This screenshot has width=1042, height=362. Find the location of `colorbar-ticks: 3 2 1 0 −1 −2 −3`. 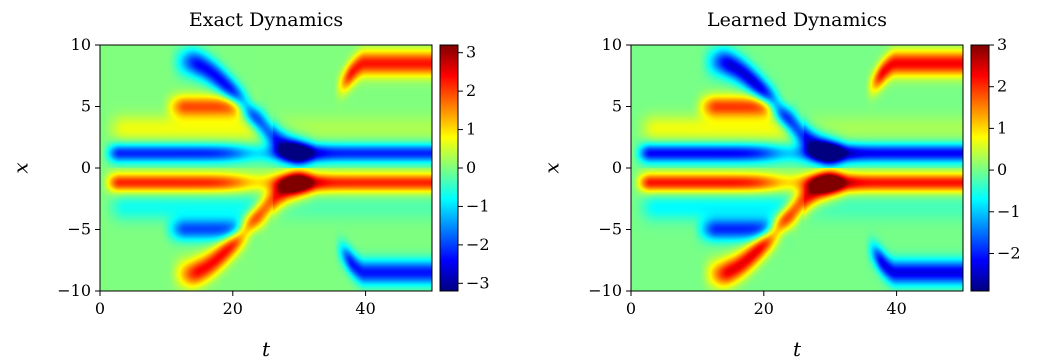

colorbar-ticks: 3 2 1 0 −1 −2 −3 is located at coordinates (474, 167).